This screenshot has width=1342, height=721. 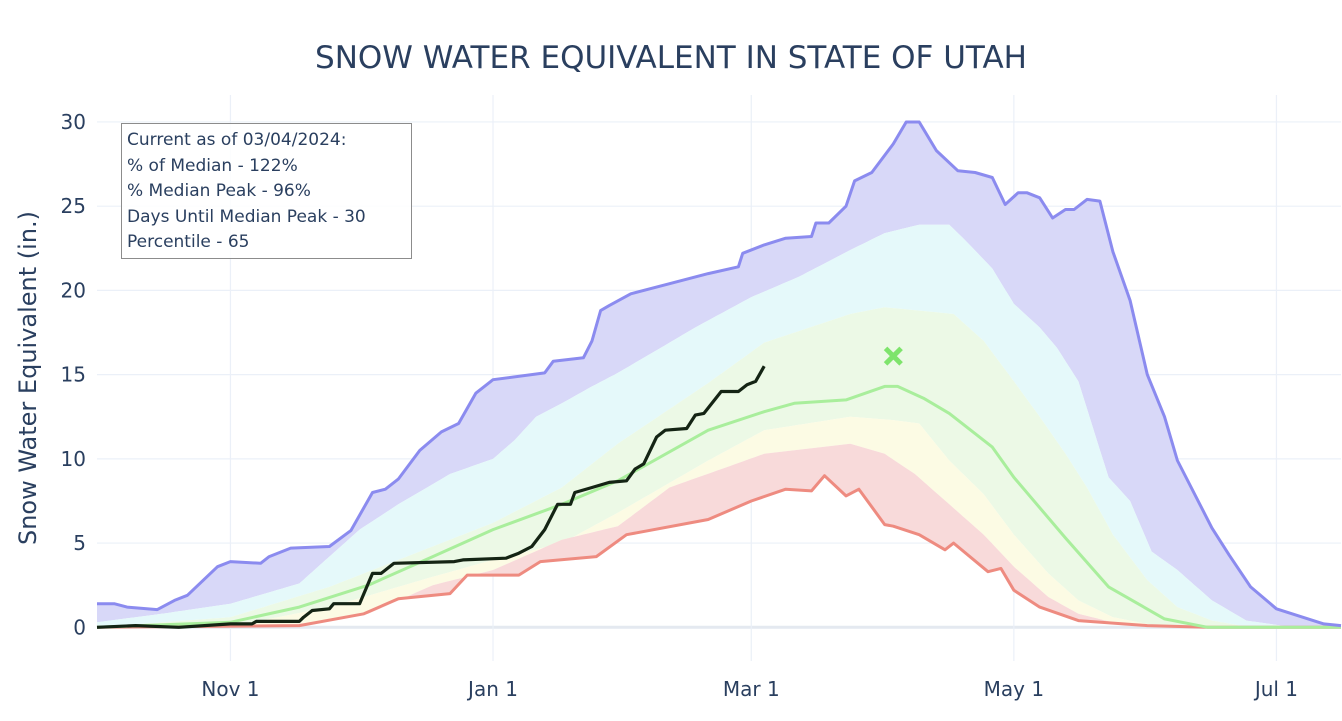 What do you see at coordinates (28, 378) in the screenshot?
I see `y-axis-label: Snow Water Equivalent (in.)` at bounding box center [28, 378].